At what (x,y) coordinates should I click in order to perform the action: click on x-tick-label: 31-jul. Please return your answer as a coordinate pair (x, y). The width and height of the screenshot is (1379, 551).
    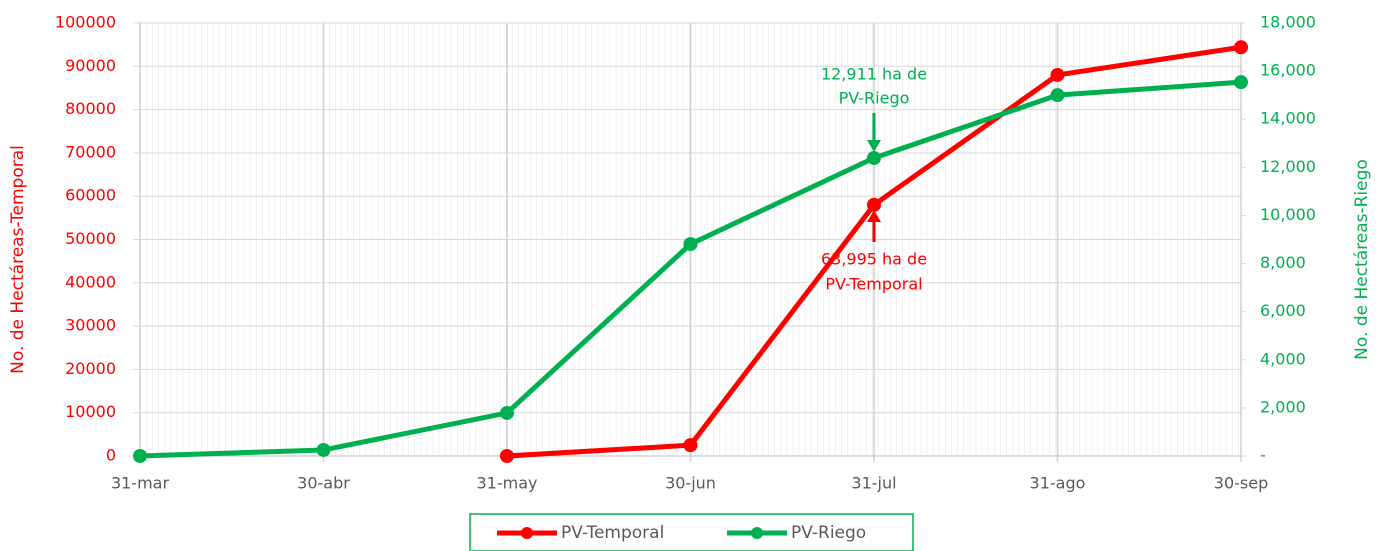
    Looking at the image, I should click on (873, 483).